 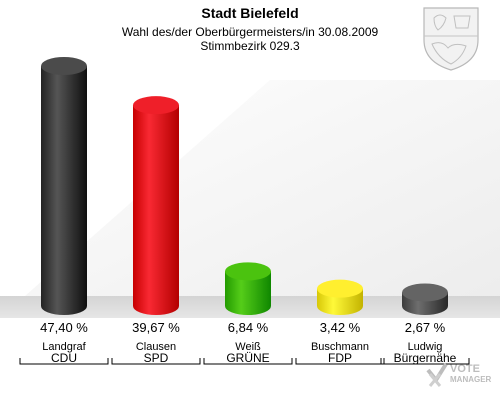 What do you see at coordinates (340, 347) in the screenshot?
I see `candidate-label-buschmann: Buschmann` at bounding box center [340, 347].